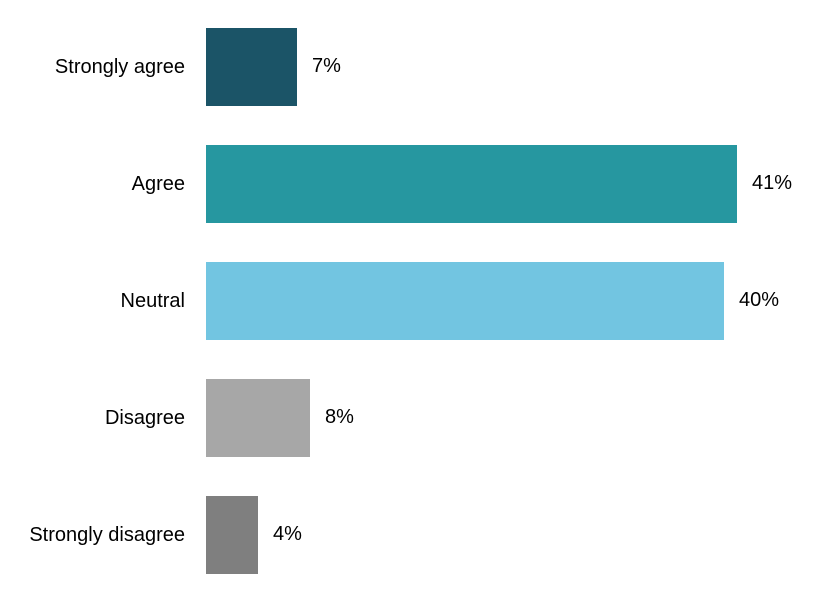  What do you see at coordinates (514, 417) in the screenshot?
I see `bar-track: 8%` at bounding box center [514, 417].